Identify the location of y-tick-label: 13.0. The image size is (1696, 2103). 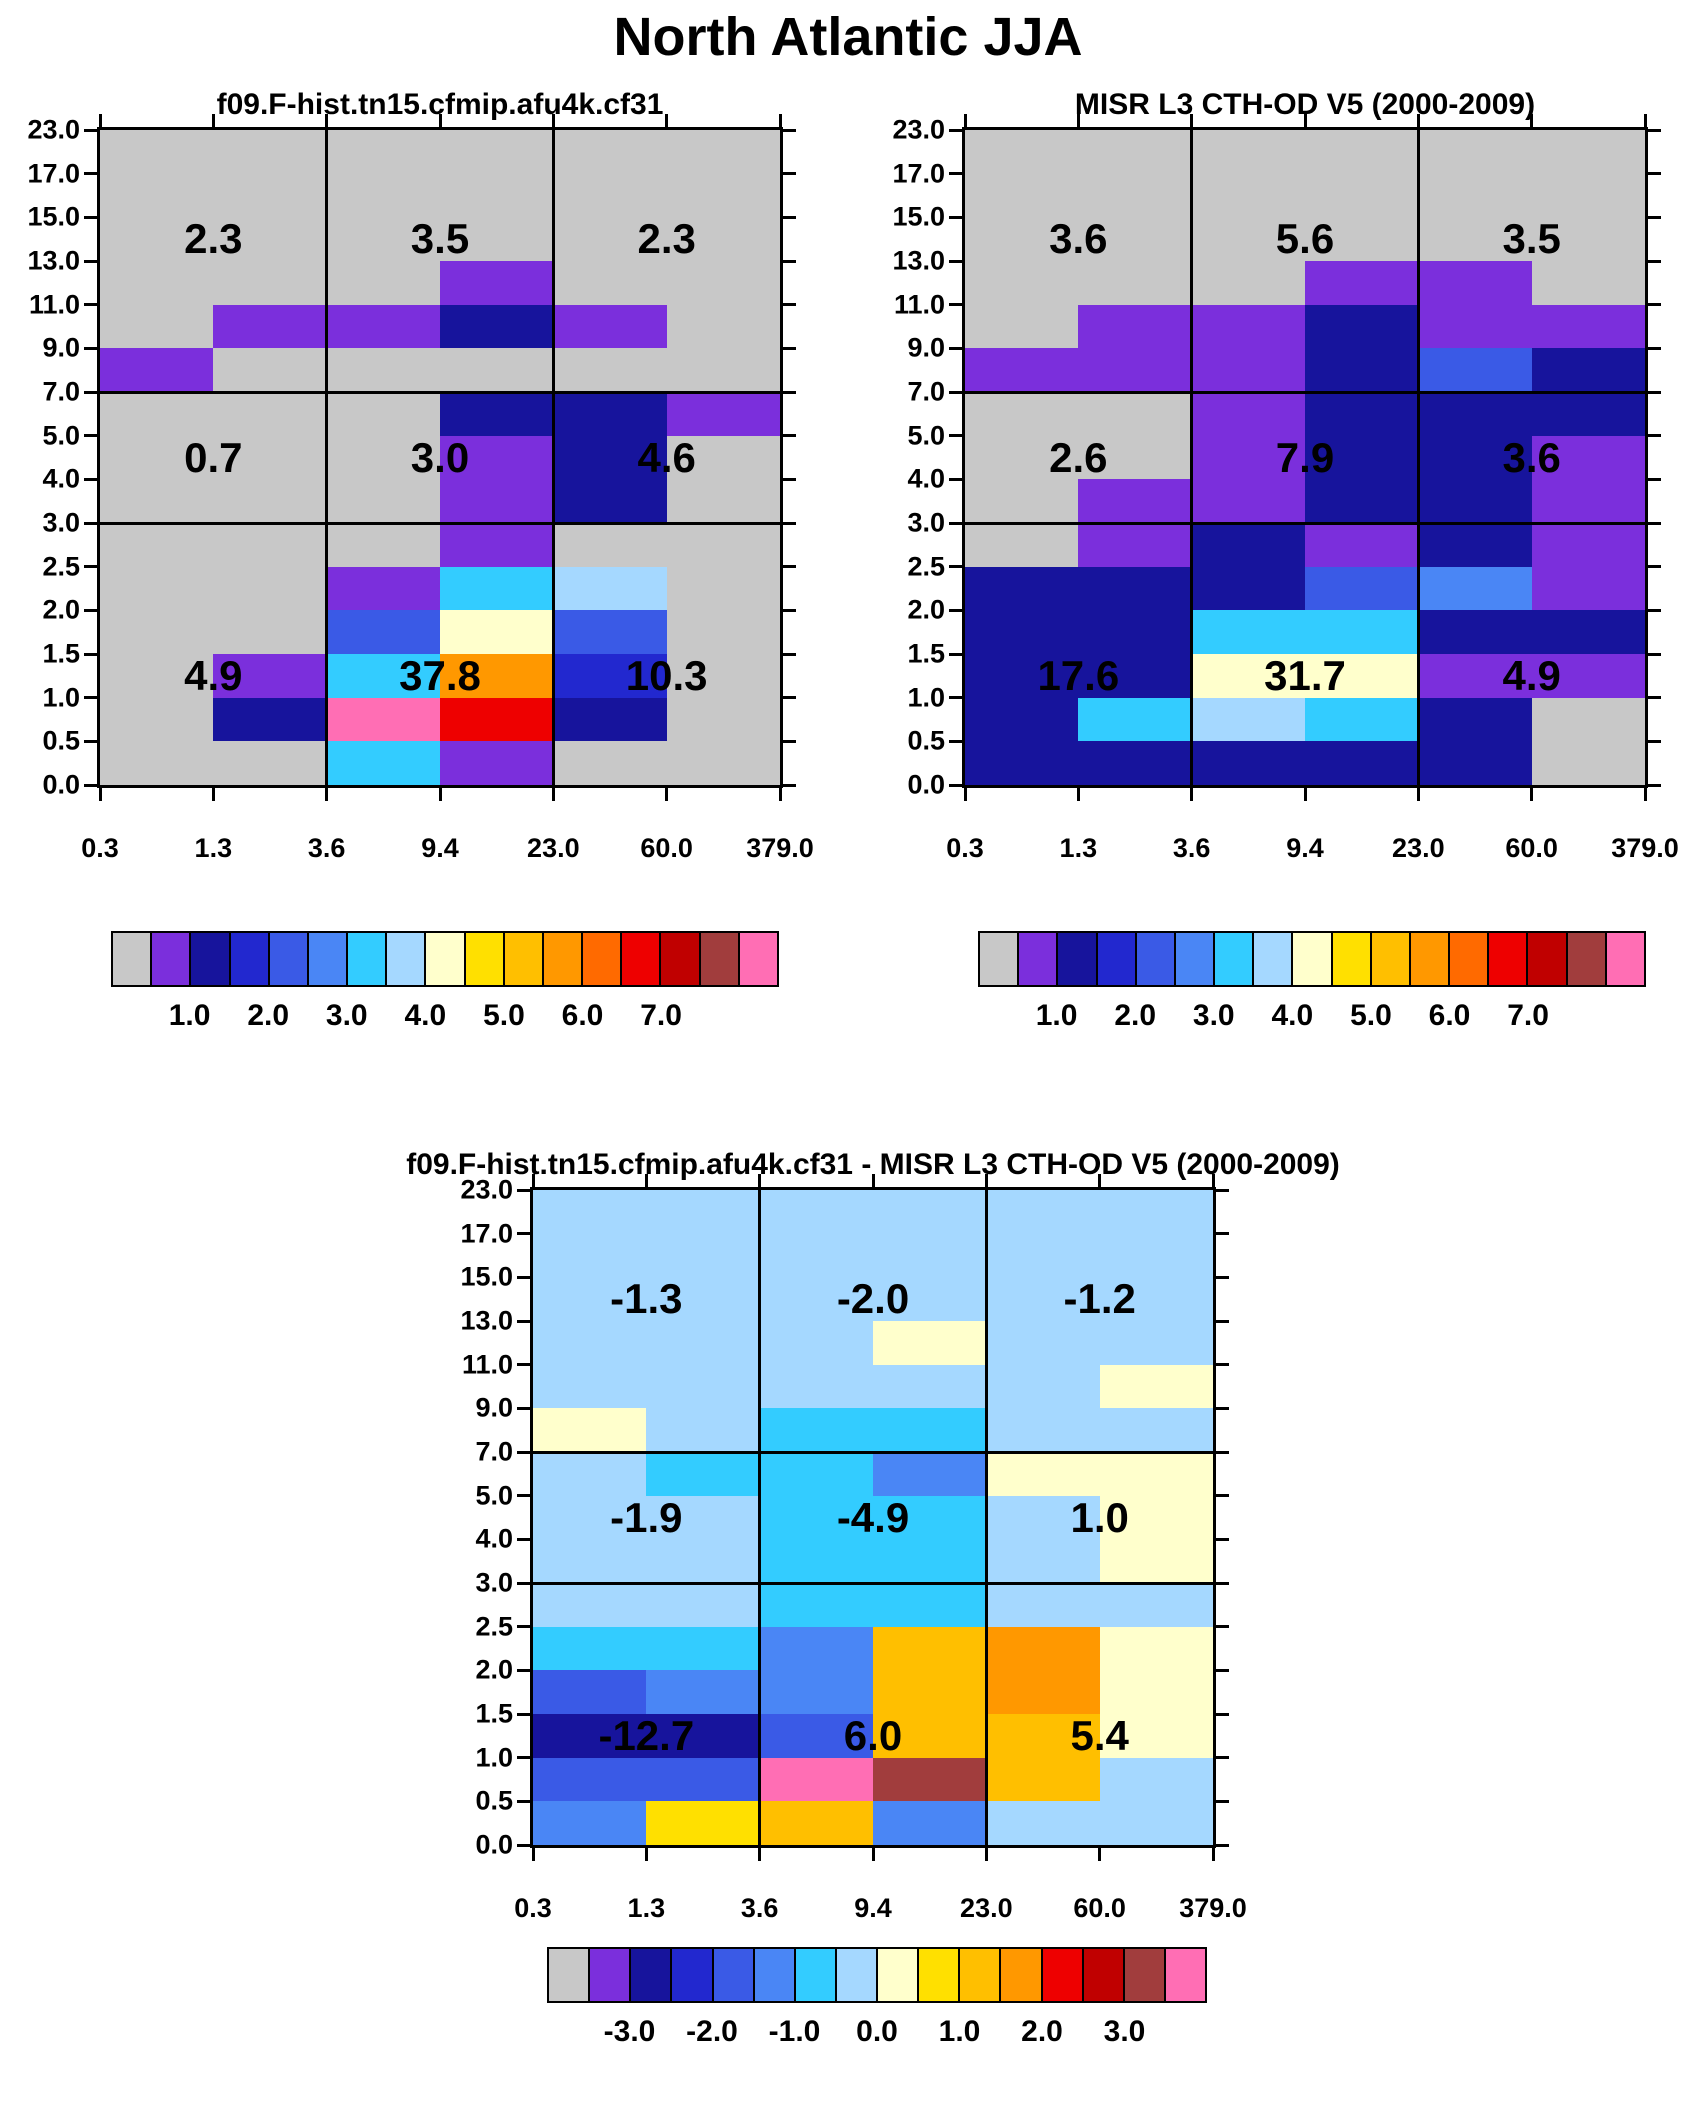
(918, 260).